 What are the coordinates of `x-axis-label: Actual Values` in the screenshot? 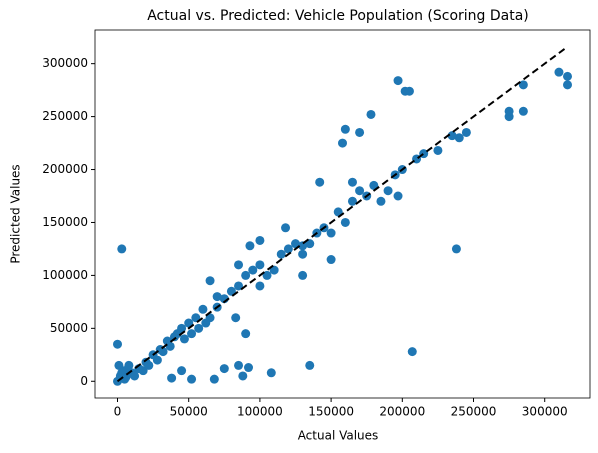 It's located at (338, 436).